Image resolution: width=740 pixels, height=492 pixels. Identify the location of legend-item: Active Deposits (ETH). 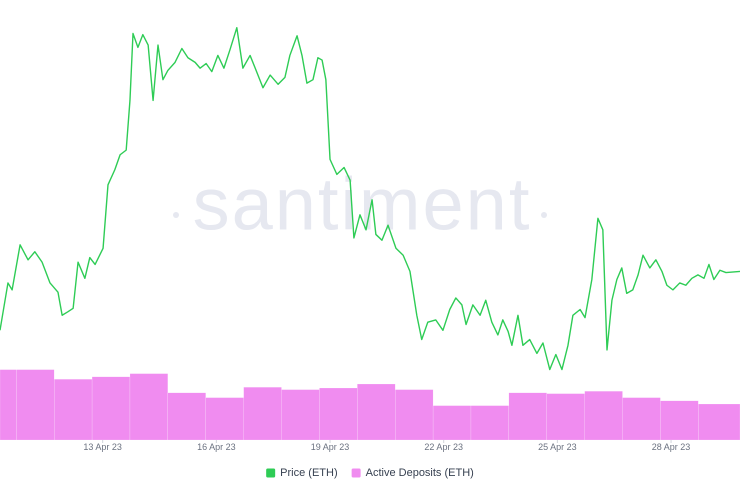
(412, 473).